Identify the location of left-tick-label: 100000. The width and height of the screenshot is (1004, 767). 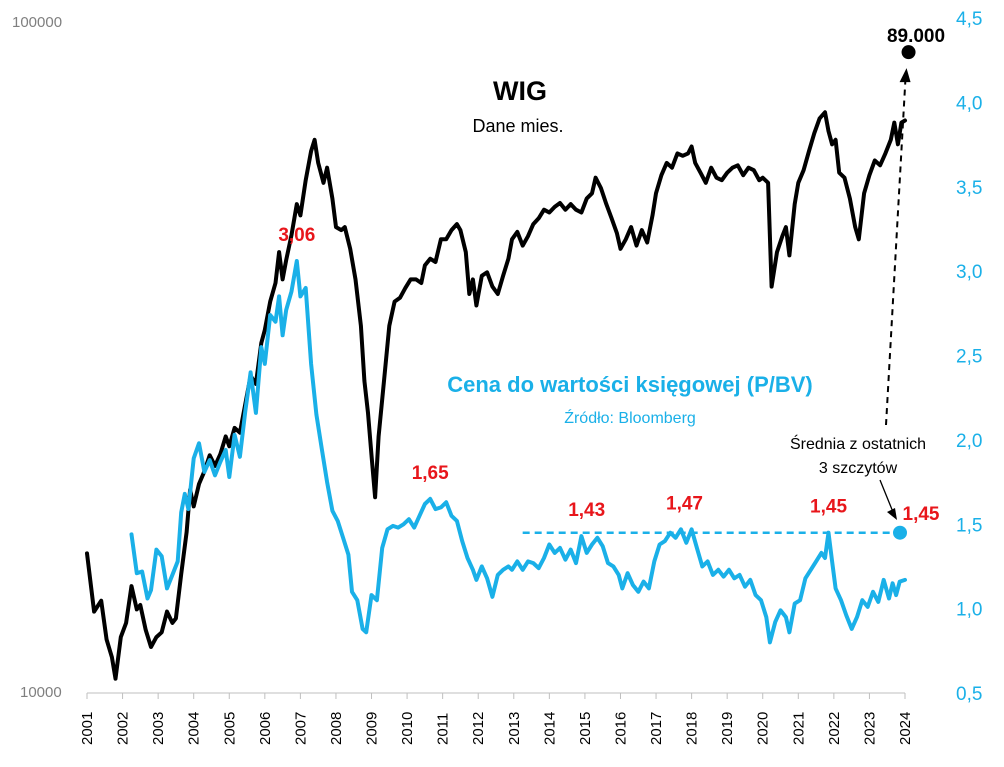
(37, 22).